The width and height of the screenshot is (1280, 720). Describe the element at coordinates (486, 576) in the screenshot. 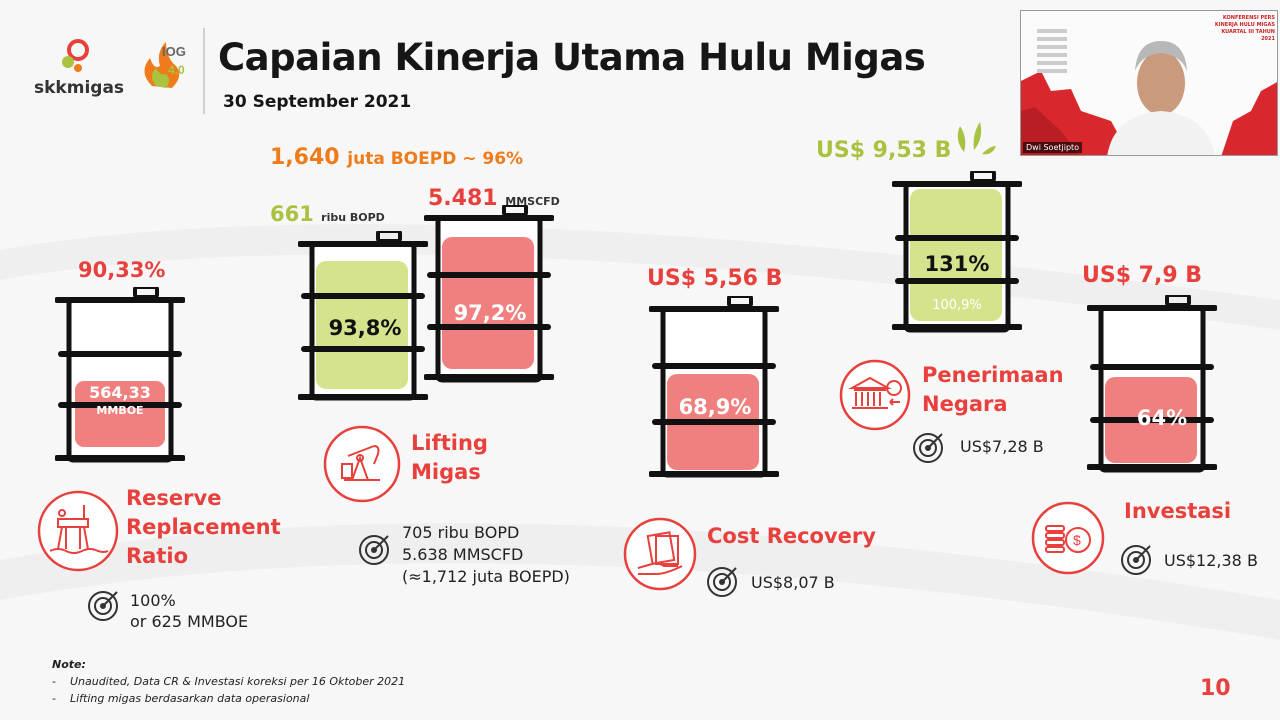

I see `lifting-target-3: (≈1,712 juta BOEPD)` at that location.